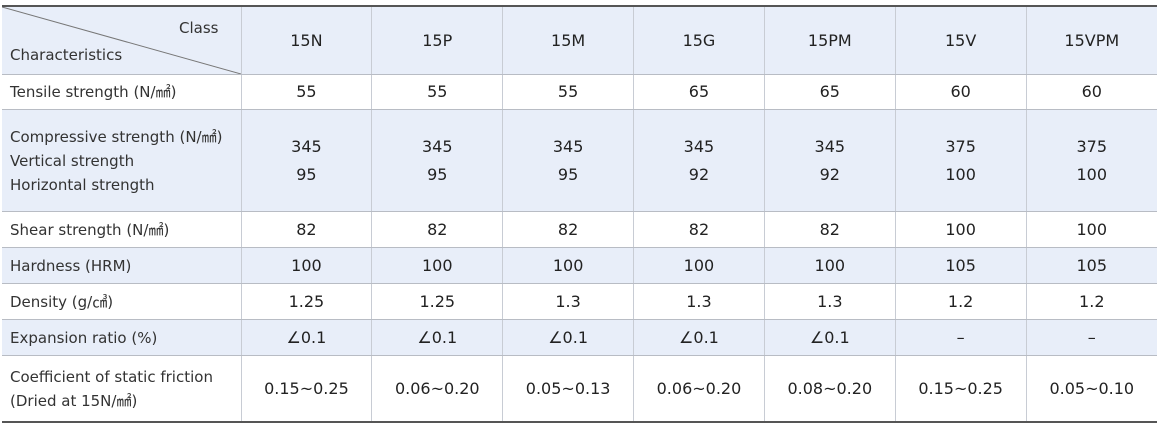 Image resolution: width=1159 pixels, height=423 pixels. What do you see at coordinates (699, 389) in the screenshot?
I see `value-cell: 0.06~0.20` at bounding box center [699, 389].